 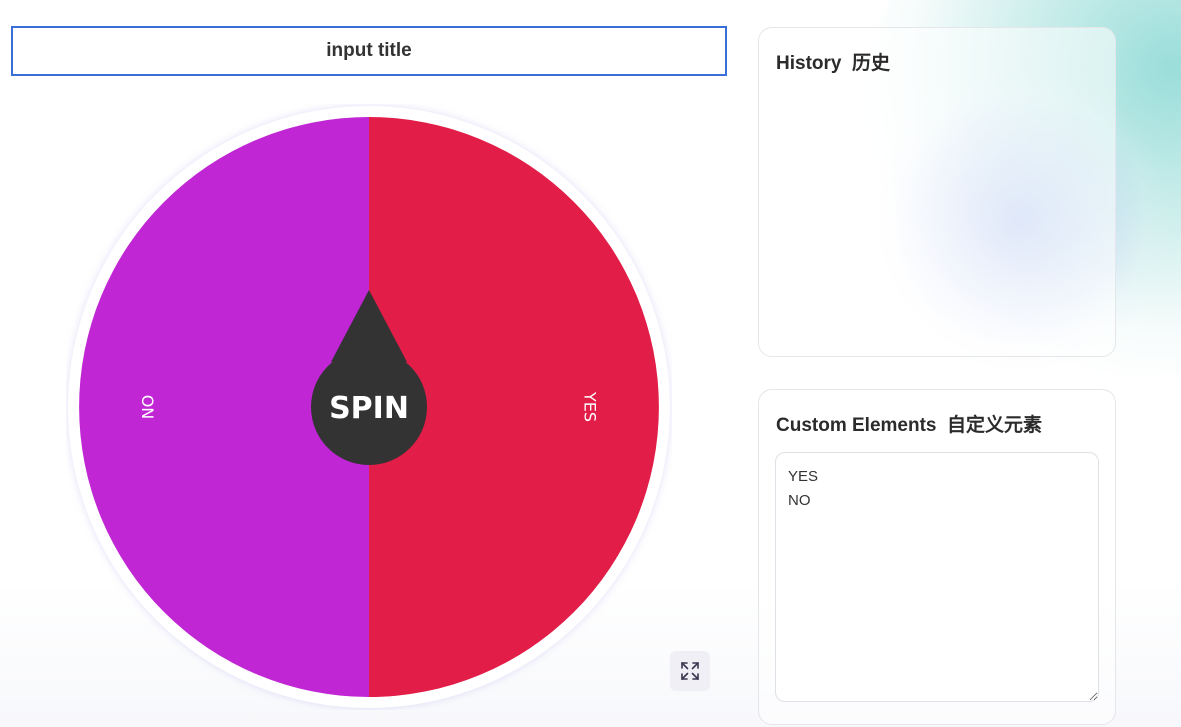 I want to click on history-panel: History 历史, so click(x=937, y=192).